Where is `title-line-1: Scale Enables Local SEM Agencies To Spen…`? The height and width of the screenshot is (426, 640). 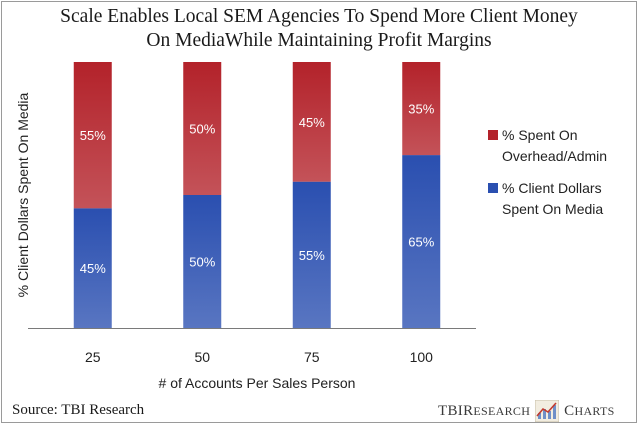
title-line-1: Scale Enables Local SEM Agencies To Spen… is located at coordinates (319, 16).